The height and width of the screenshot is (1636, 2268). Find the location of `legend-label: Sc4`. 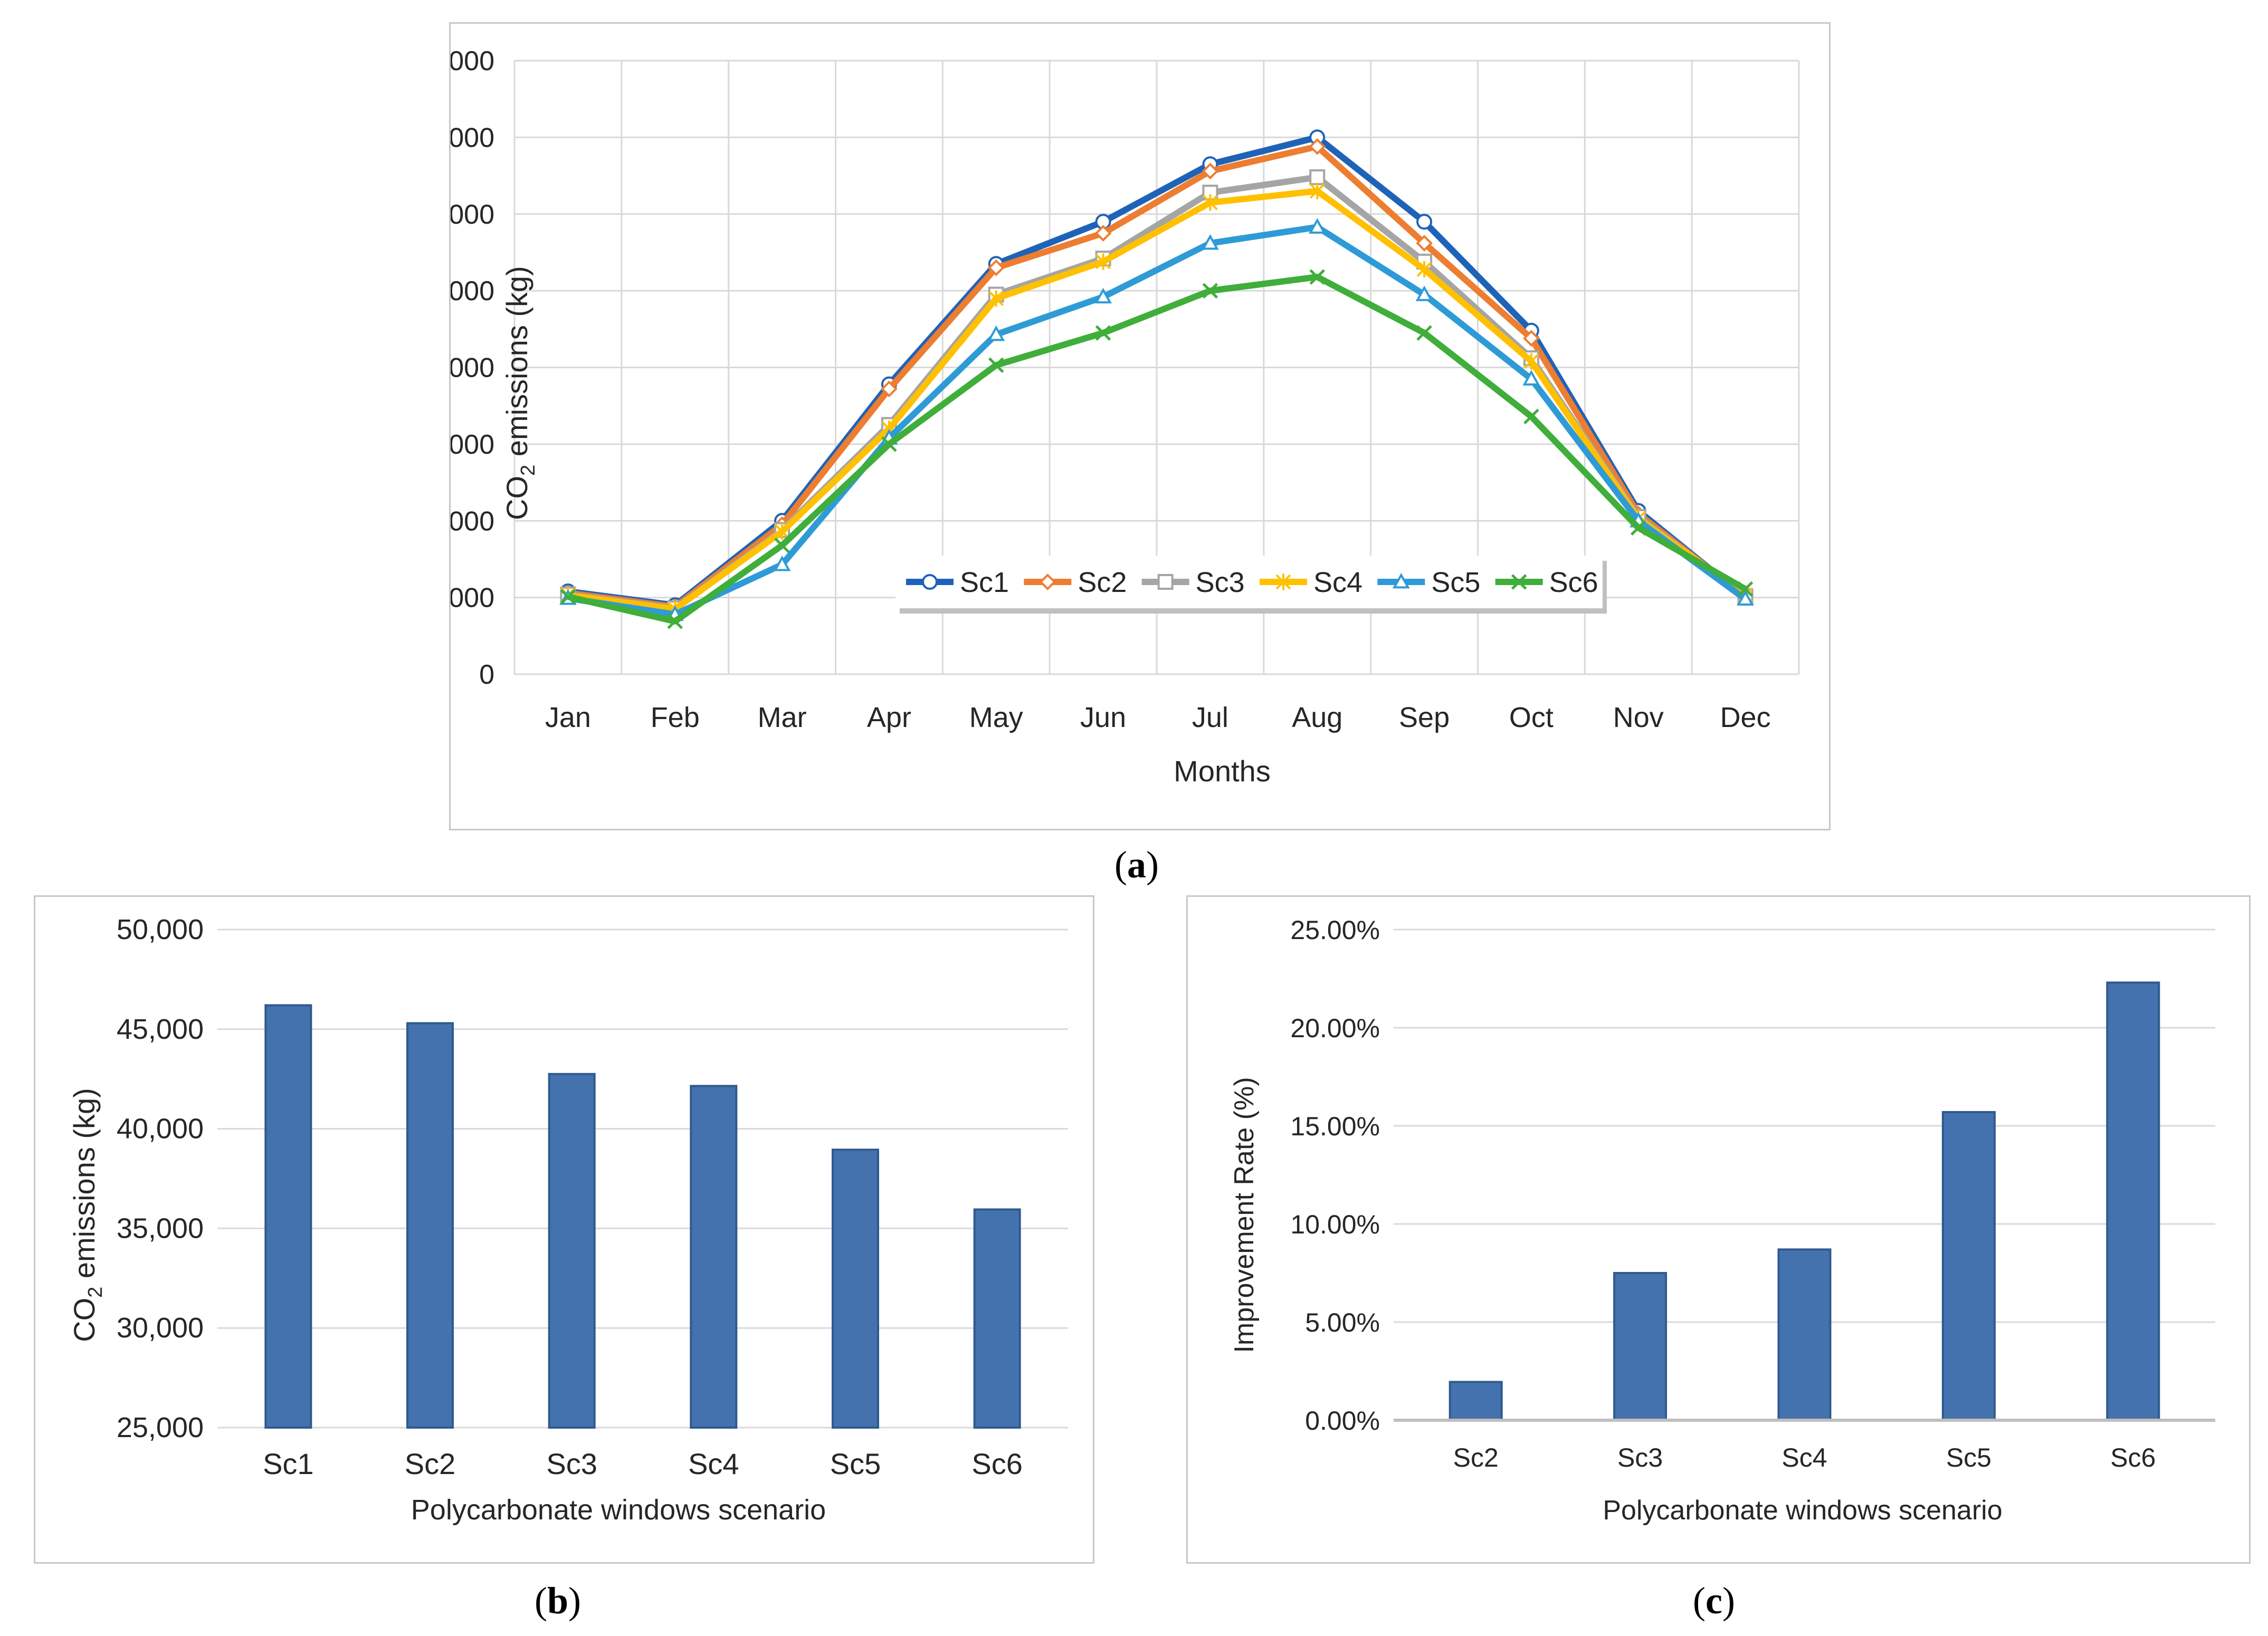

legend-label: Sc4 is located at coordinates (1337, 582).